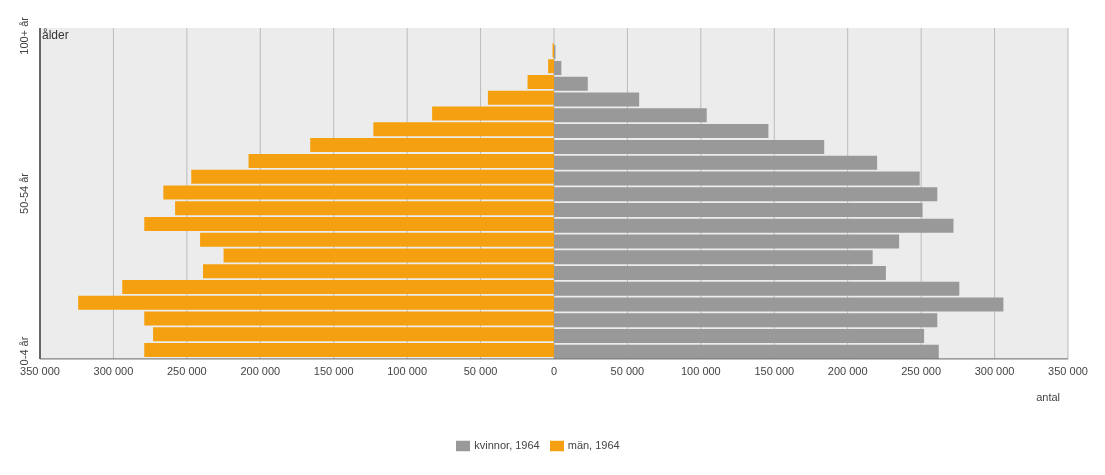 This screenshot has width=1105, height=475. I want to click on legend-label: män, 1964, so click(593, 444).